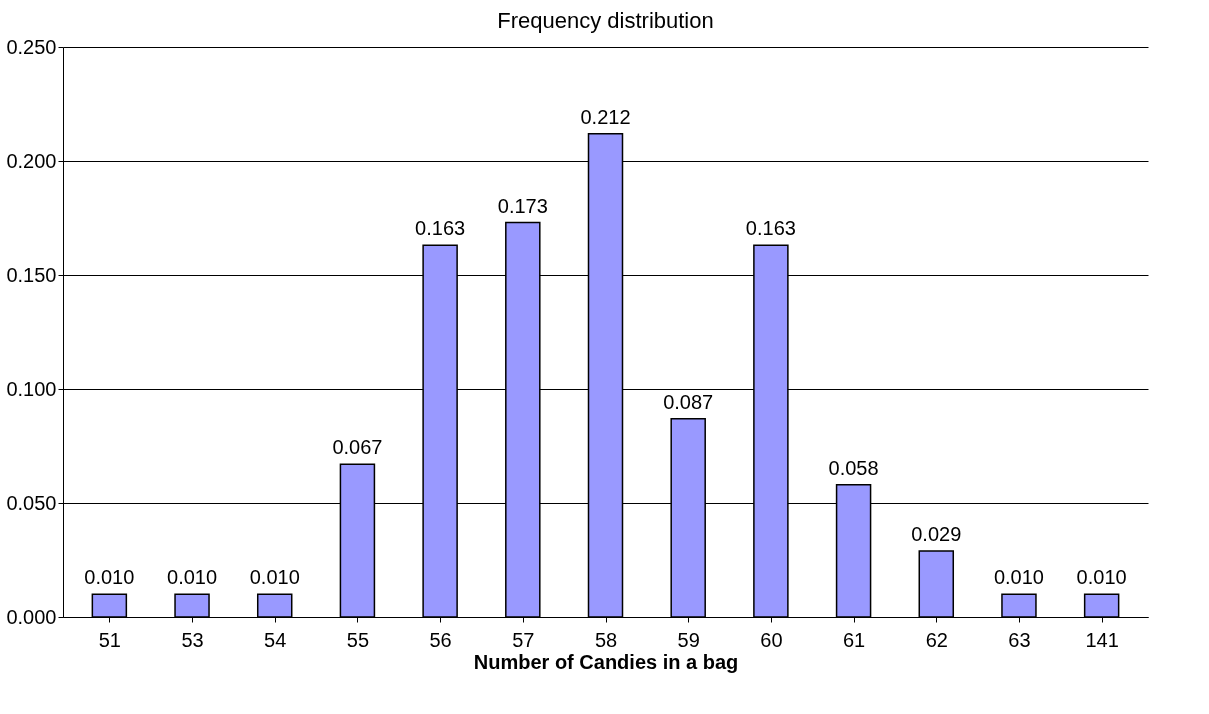 The width and height of the screenshot is (1209, 714). Describe the element at coordinates (605, 116) in the screenshot. I see `data-label: 0.212` at that location.